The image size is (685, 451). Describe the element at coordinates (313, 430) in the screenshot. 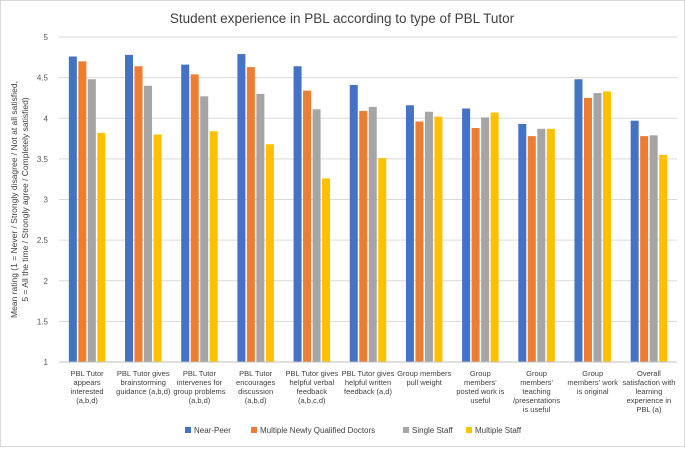

I see `legend-item: Multiple Newly Qualified Doctors` at that location.